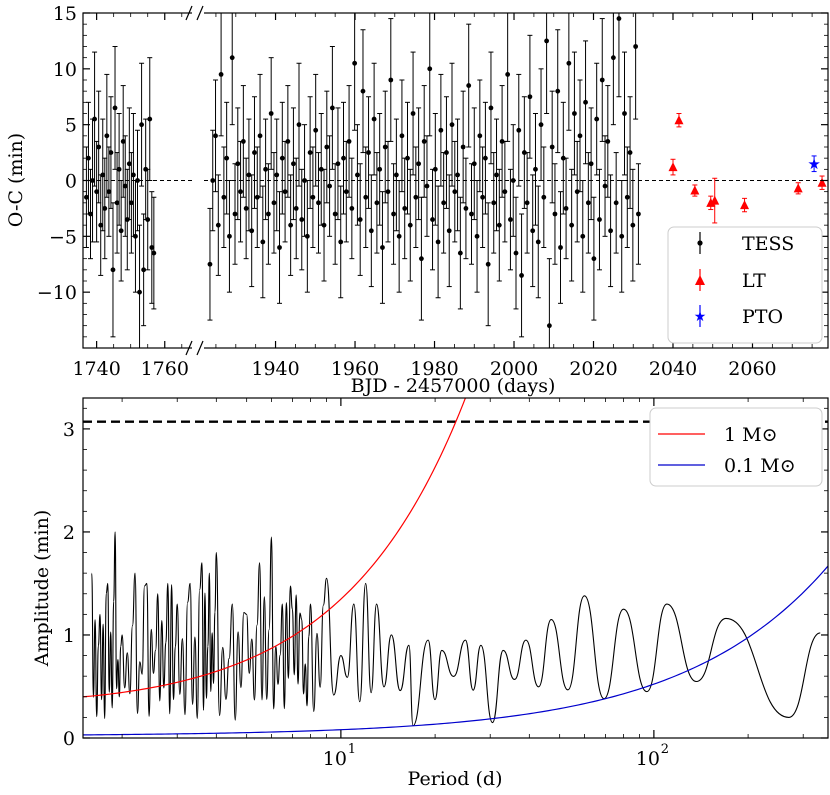 The image size is (830, 795). I want to click on periodogram-xtick-exponent: 1, so click(352, 749).